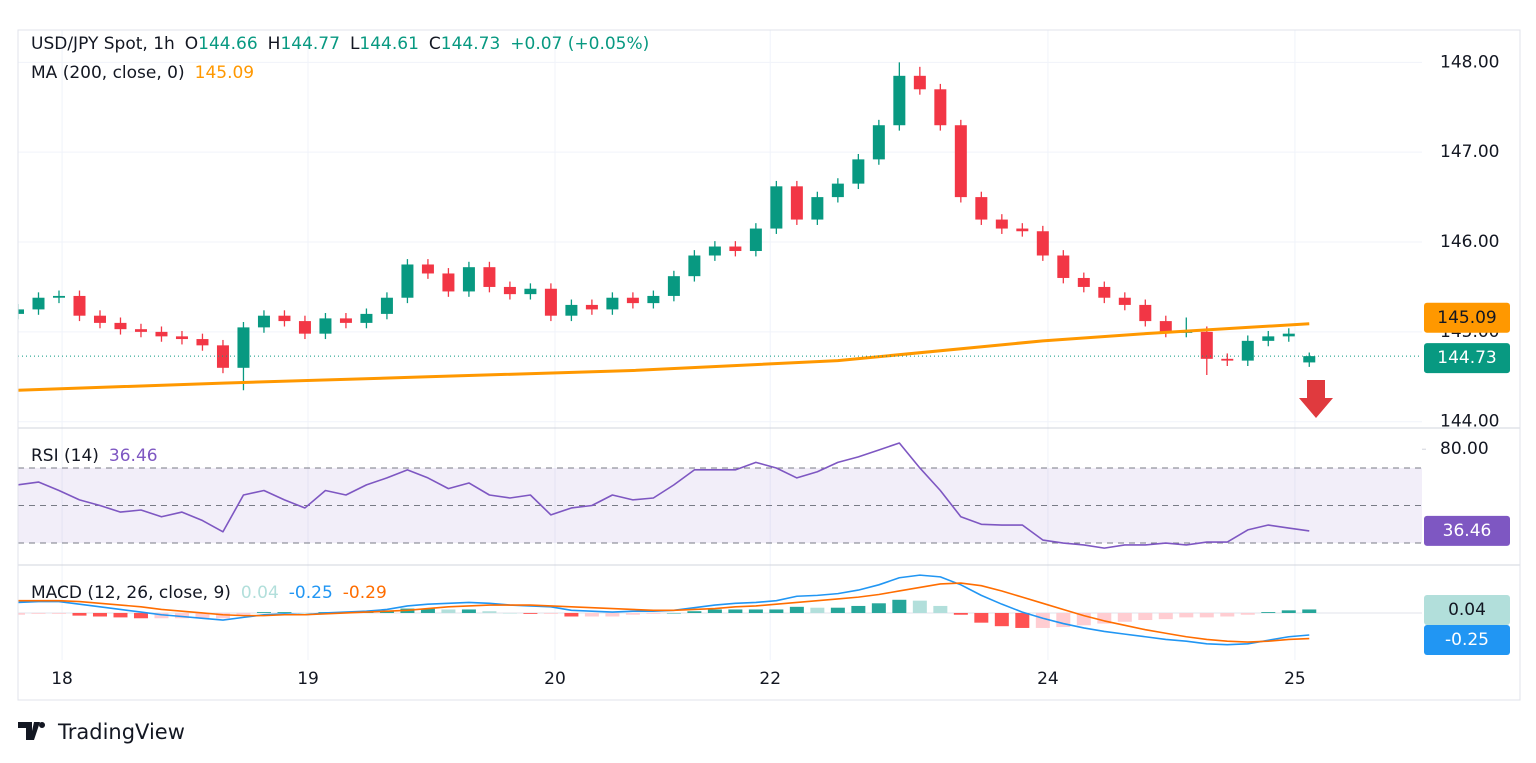 The height and width of the screenshot is (763, 1536). Describe the element at coordinates (133, 456) in the screenshot. I see `rsi-value: 36.46` at that location.